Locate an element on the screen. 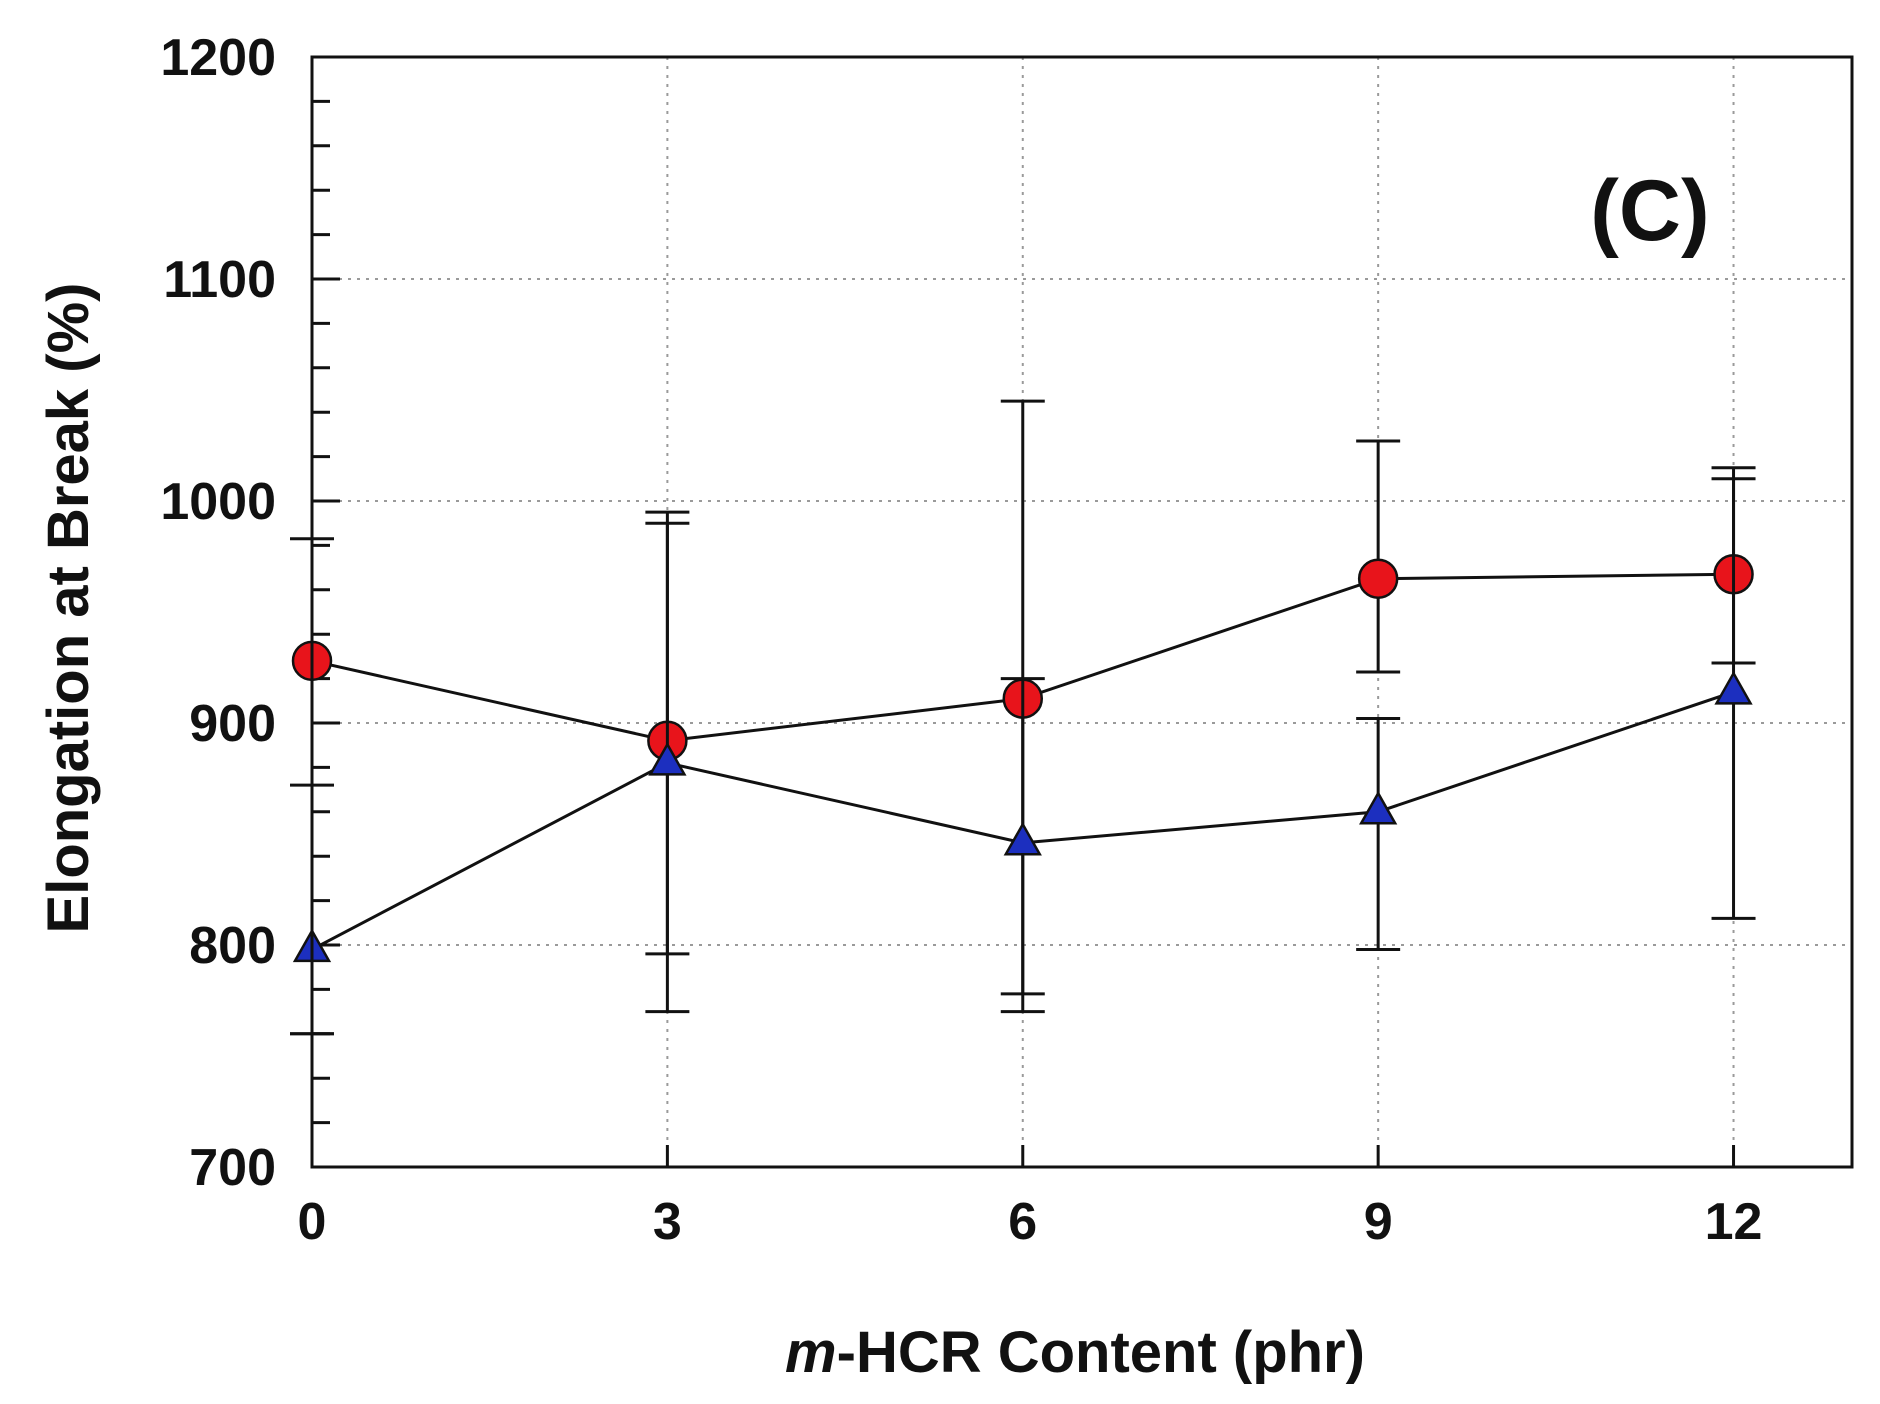 This screenshot has width=1880, height=1404. x-tick-label: 9 is located at coordinates (1378, 1222).